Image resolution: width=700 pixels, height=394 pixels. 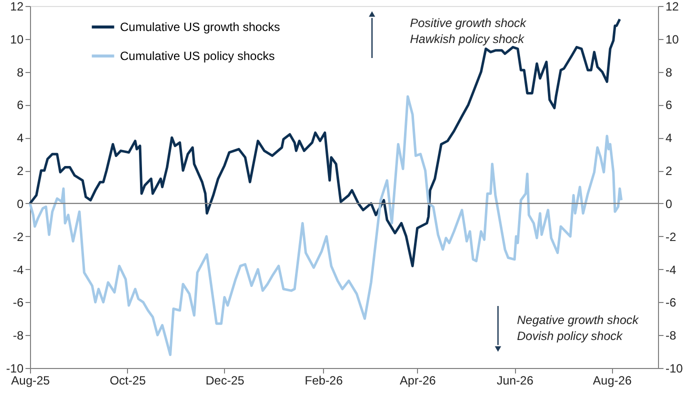 What do you see at coordinates (671, 237) in the screenshot?
I see `y2-tick-label: -2` at bounding box center [671, 237].